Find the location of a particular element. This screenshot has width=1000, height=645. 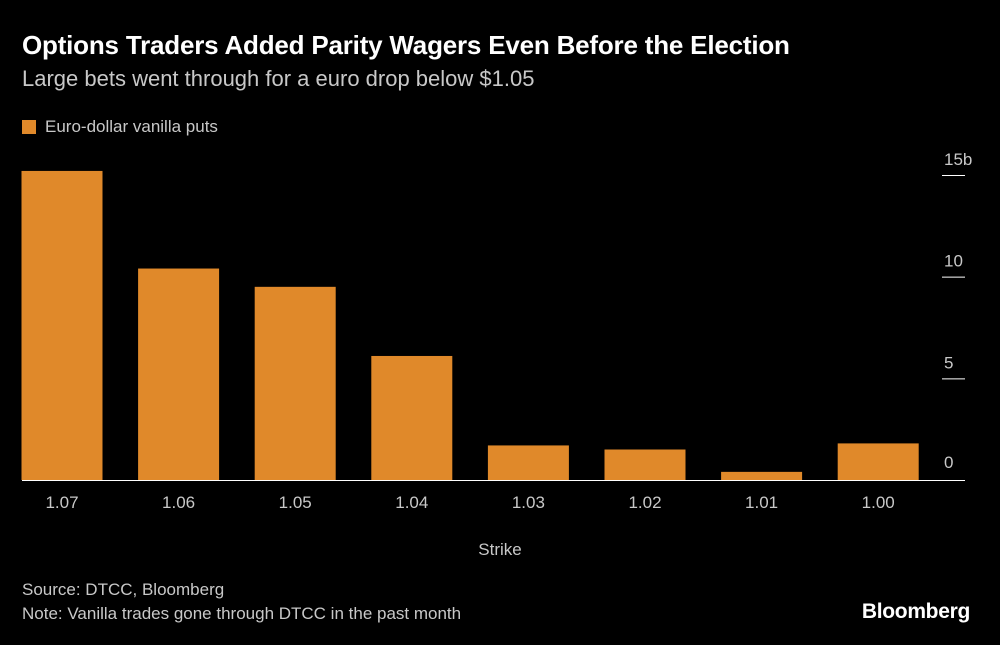

x-tick-label: 1.06 is located at coordinates (178, 502).